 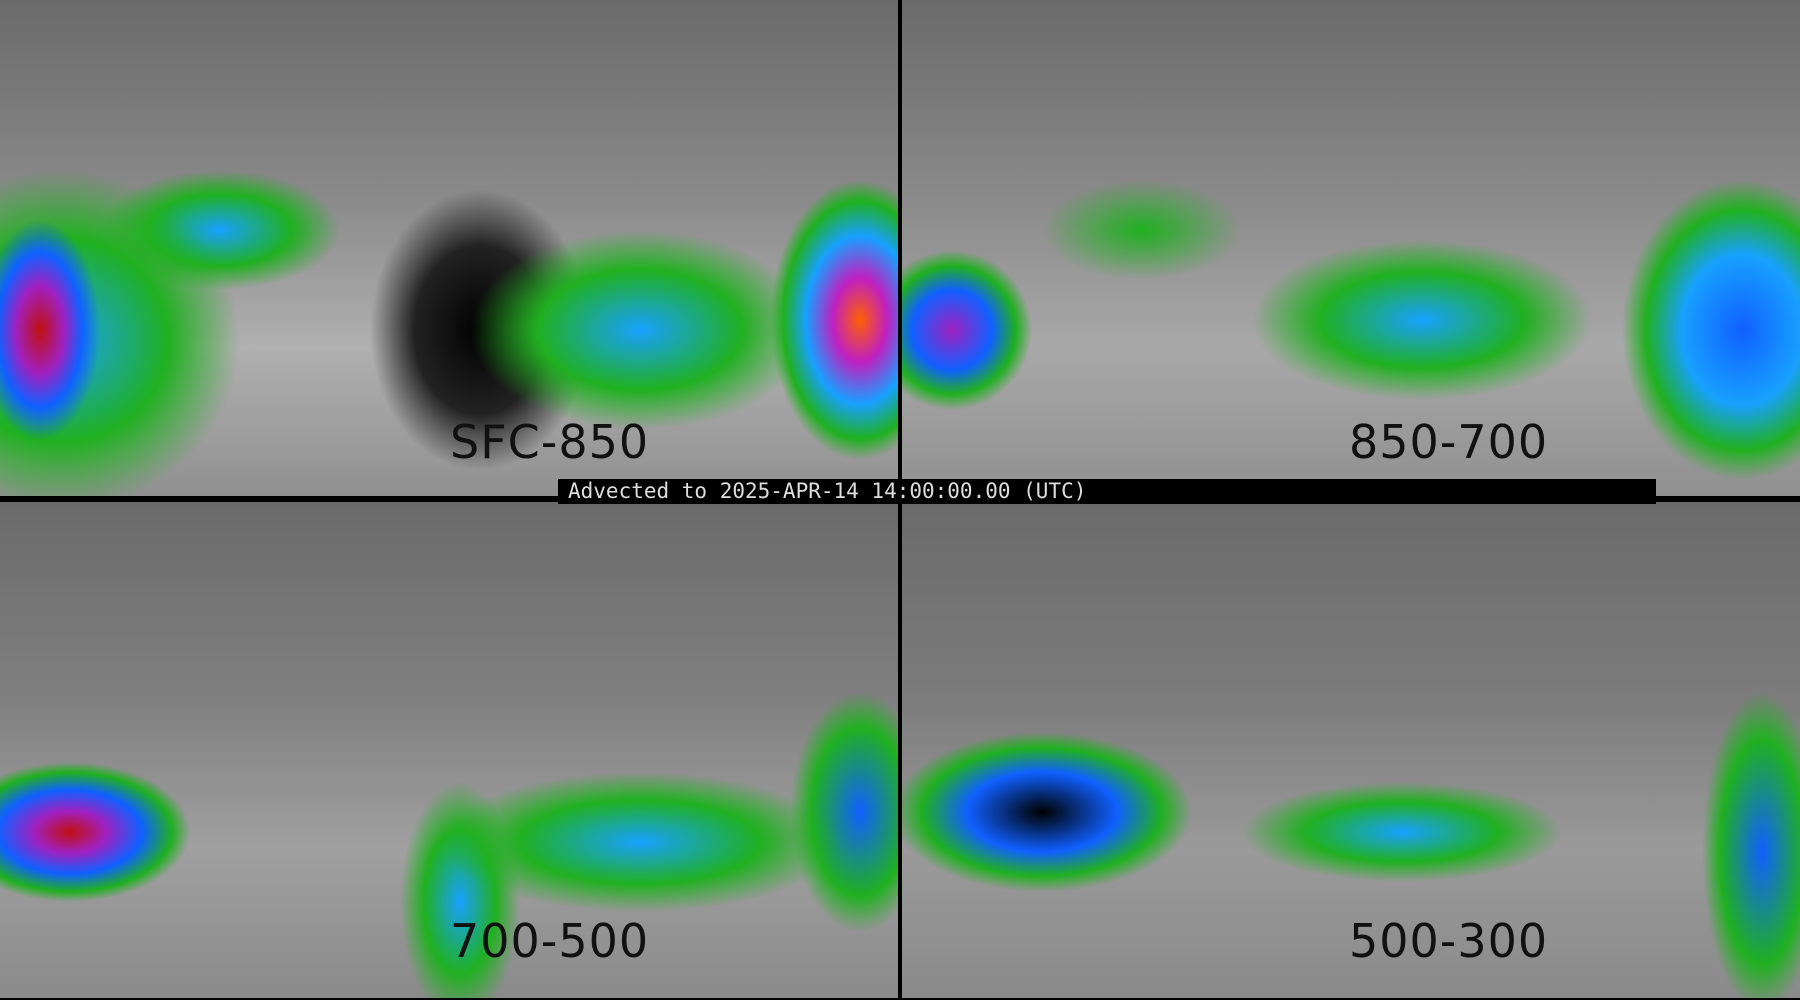 I want to click on layer-label: 850-700, so click(x=1449, y=442).